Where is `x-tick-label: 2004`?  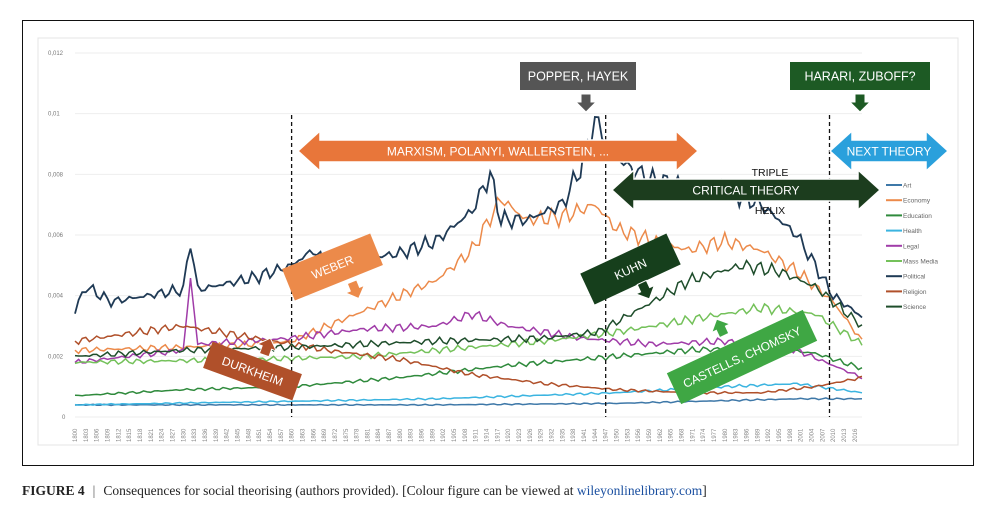
x-tick-label: 2004 is located at coordinates (812, 435).